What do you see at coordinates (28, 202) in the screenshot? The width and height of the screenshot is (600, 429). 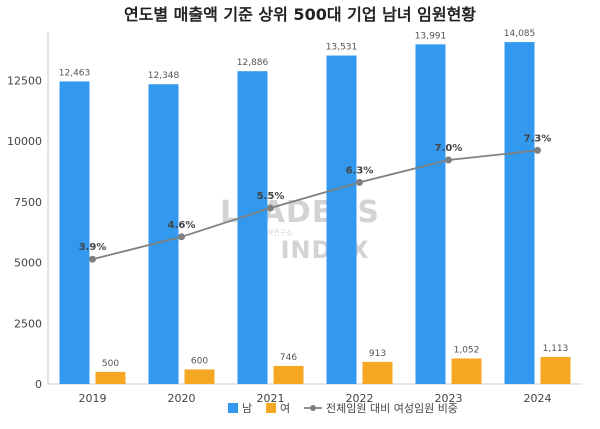 I see `y-tick-label: 7500` at bounding box center [28, 202].